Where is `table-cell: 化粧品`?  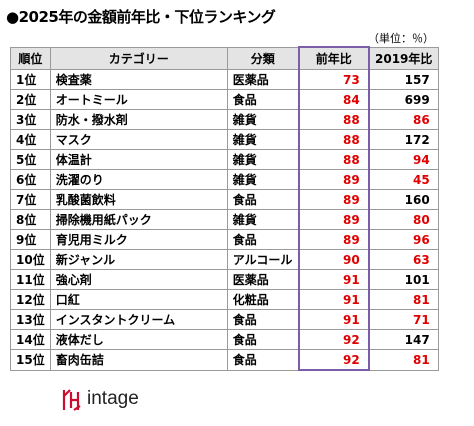 table-cell: 化粧品 is located at coordinates (263, 299).